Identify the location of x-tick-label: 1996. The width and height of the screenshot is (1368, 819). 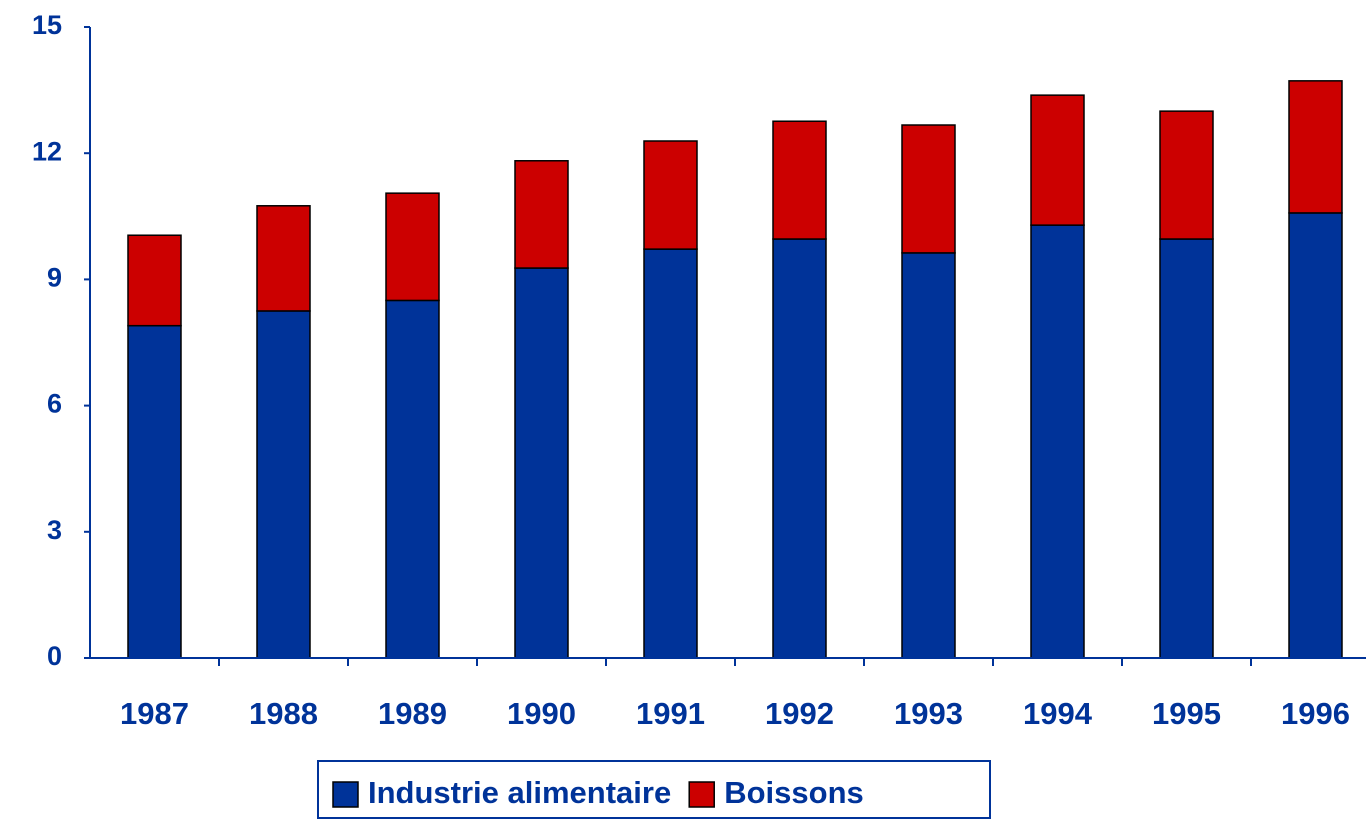
(1315, 713).